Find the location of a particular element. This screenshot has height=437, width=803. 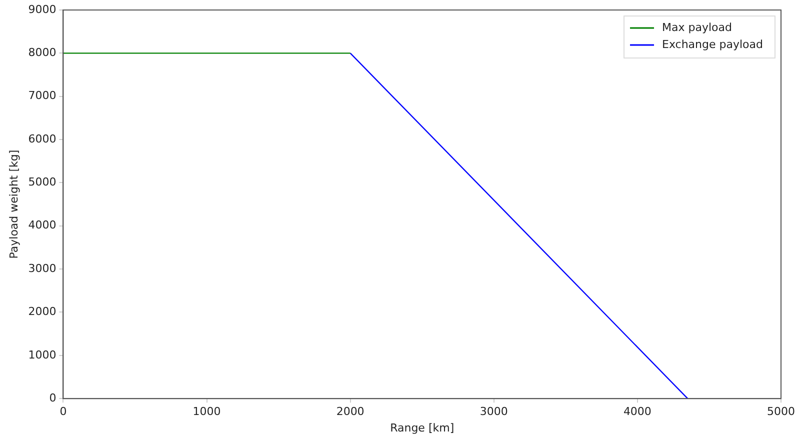

x-tick-label: 2000 is located at coordinates (350, 411).